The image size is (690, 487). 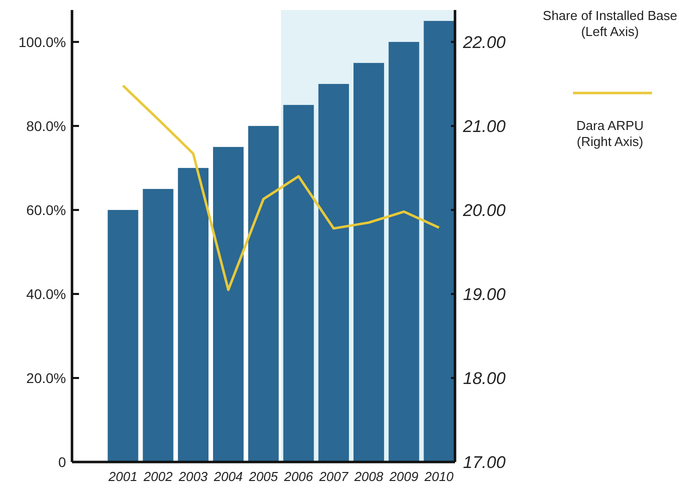 What do you see at coordinates (610, 133) in the screenshot?
I see `text: Dara ARPU (Right Axis)` at bounding box center [610, 133].